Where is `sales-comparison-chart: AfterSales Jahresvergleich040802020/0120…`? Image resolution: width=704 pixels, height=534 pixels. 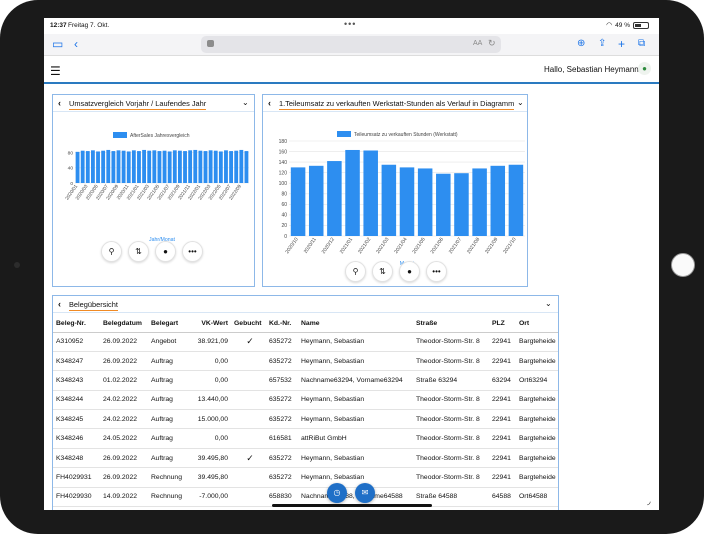
sales-comparison-chart: AfterSales Jahresvergleich040802020/0120… is located at coordinates (156, 187).